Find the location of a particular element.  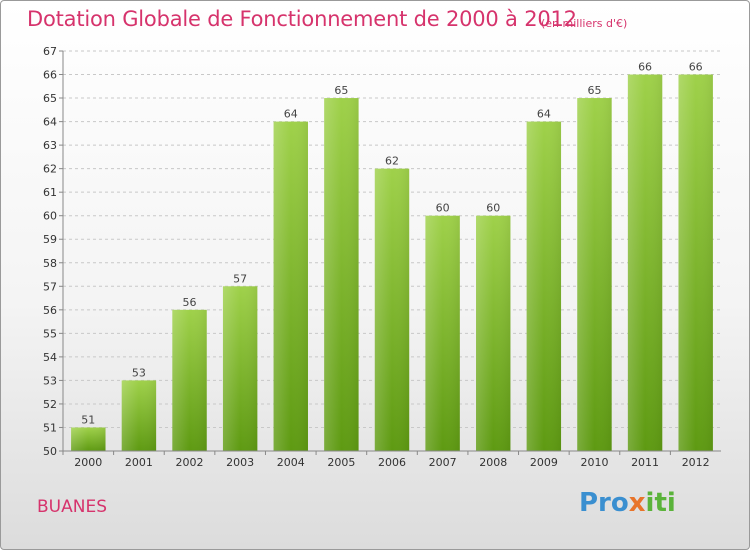

x-tick-label: 2002 is located at coordinates (190, 462).